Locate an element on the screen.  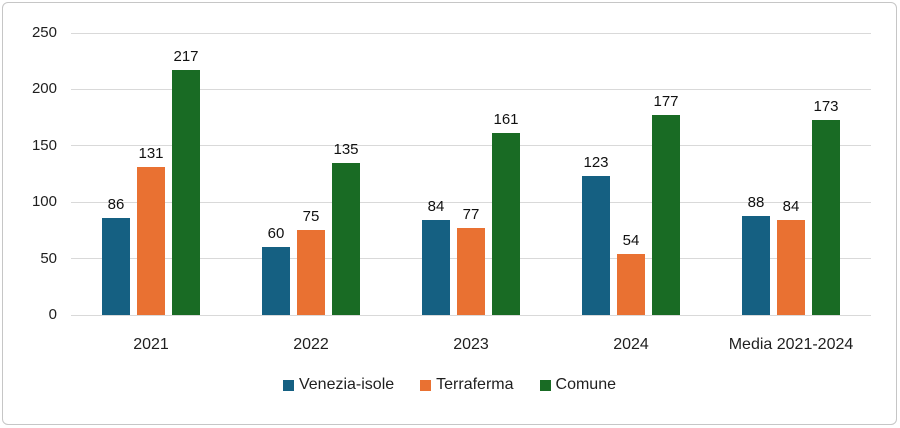
bar-value-label: 173 is located at coordinates (826, 106).